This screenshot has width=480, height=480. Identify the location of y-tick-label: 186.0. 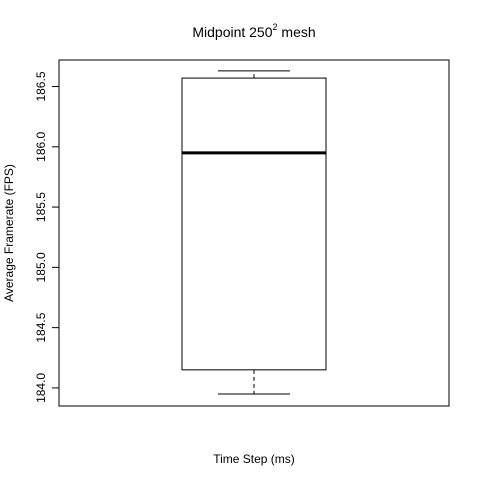
(41, 146).